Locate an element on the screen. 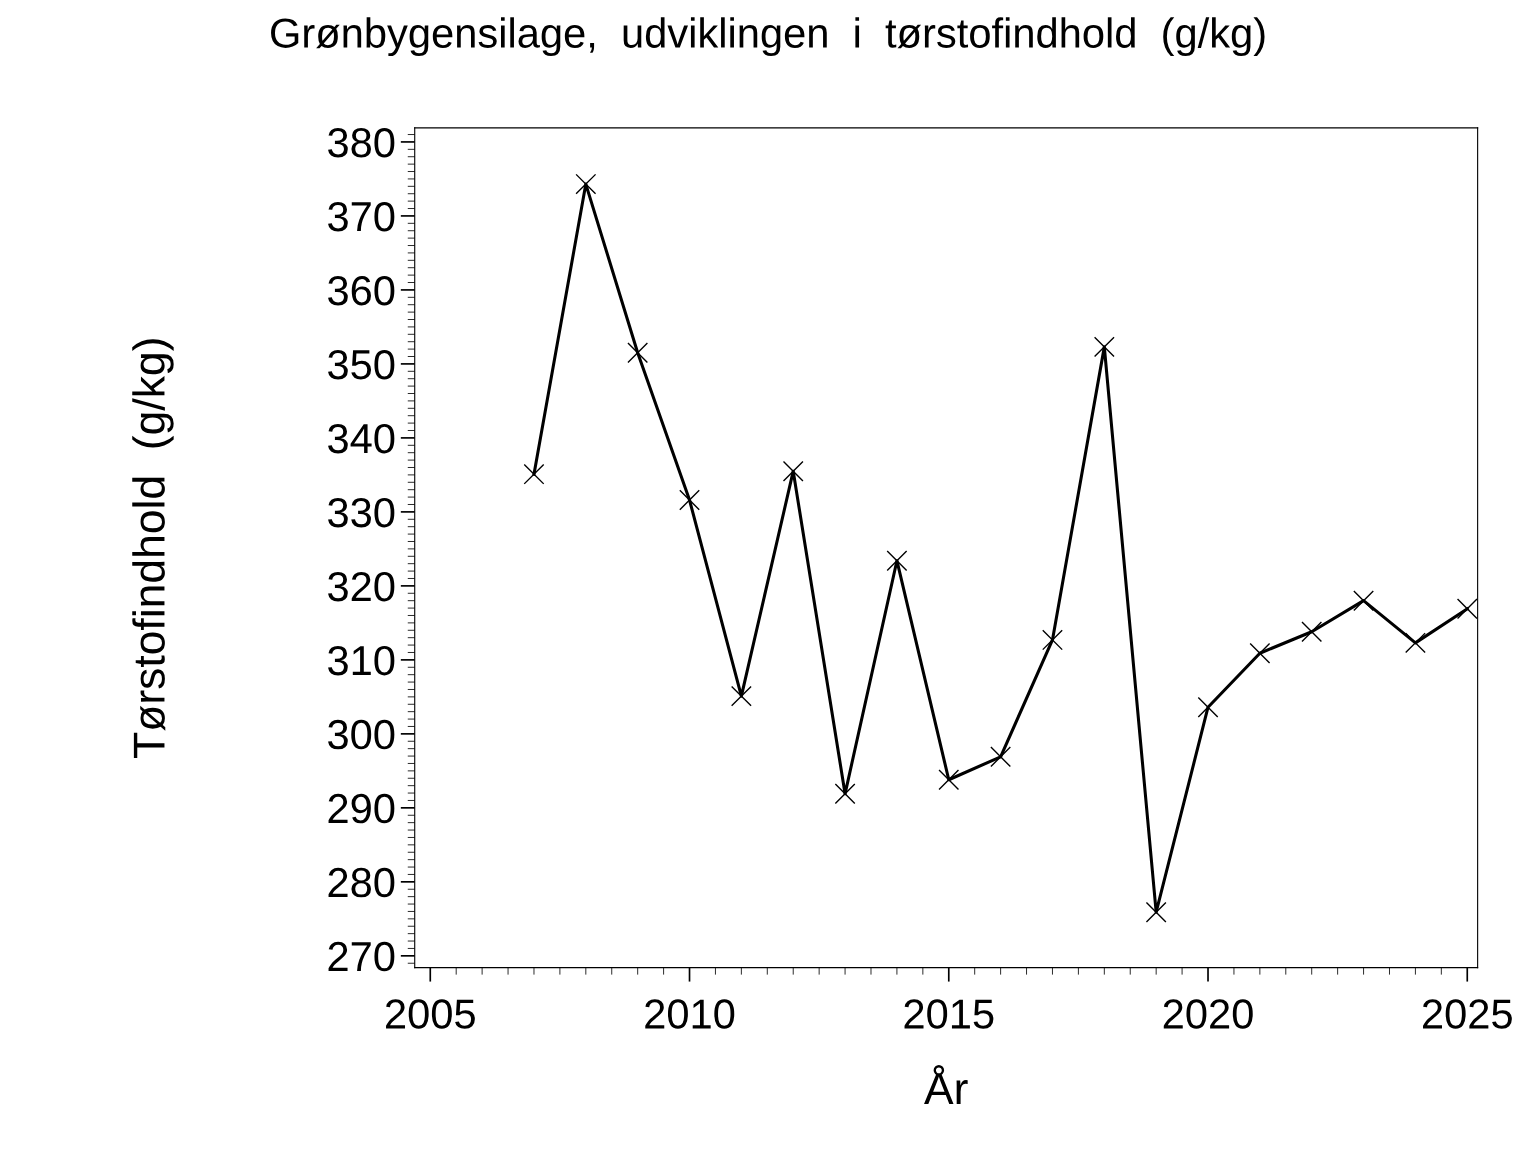 This screenshot has height=1152, width=1536. y-tick-label: 350 is located at coordinates (361, 364).